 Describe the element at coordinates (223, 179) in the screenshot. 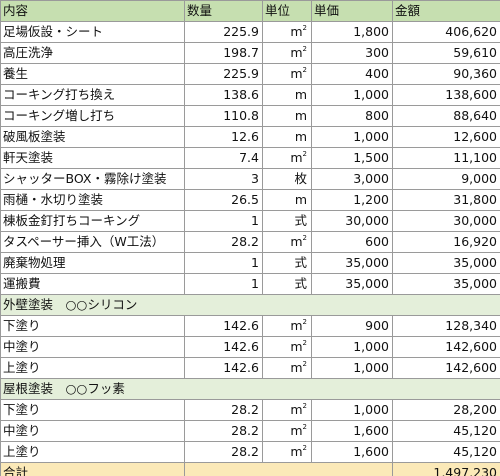

I see `quantity-cell: 3` at that location.